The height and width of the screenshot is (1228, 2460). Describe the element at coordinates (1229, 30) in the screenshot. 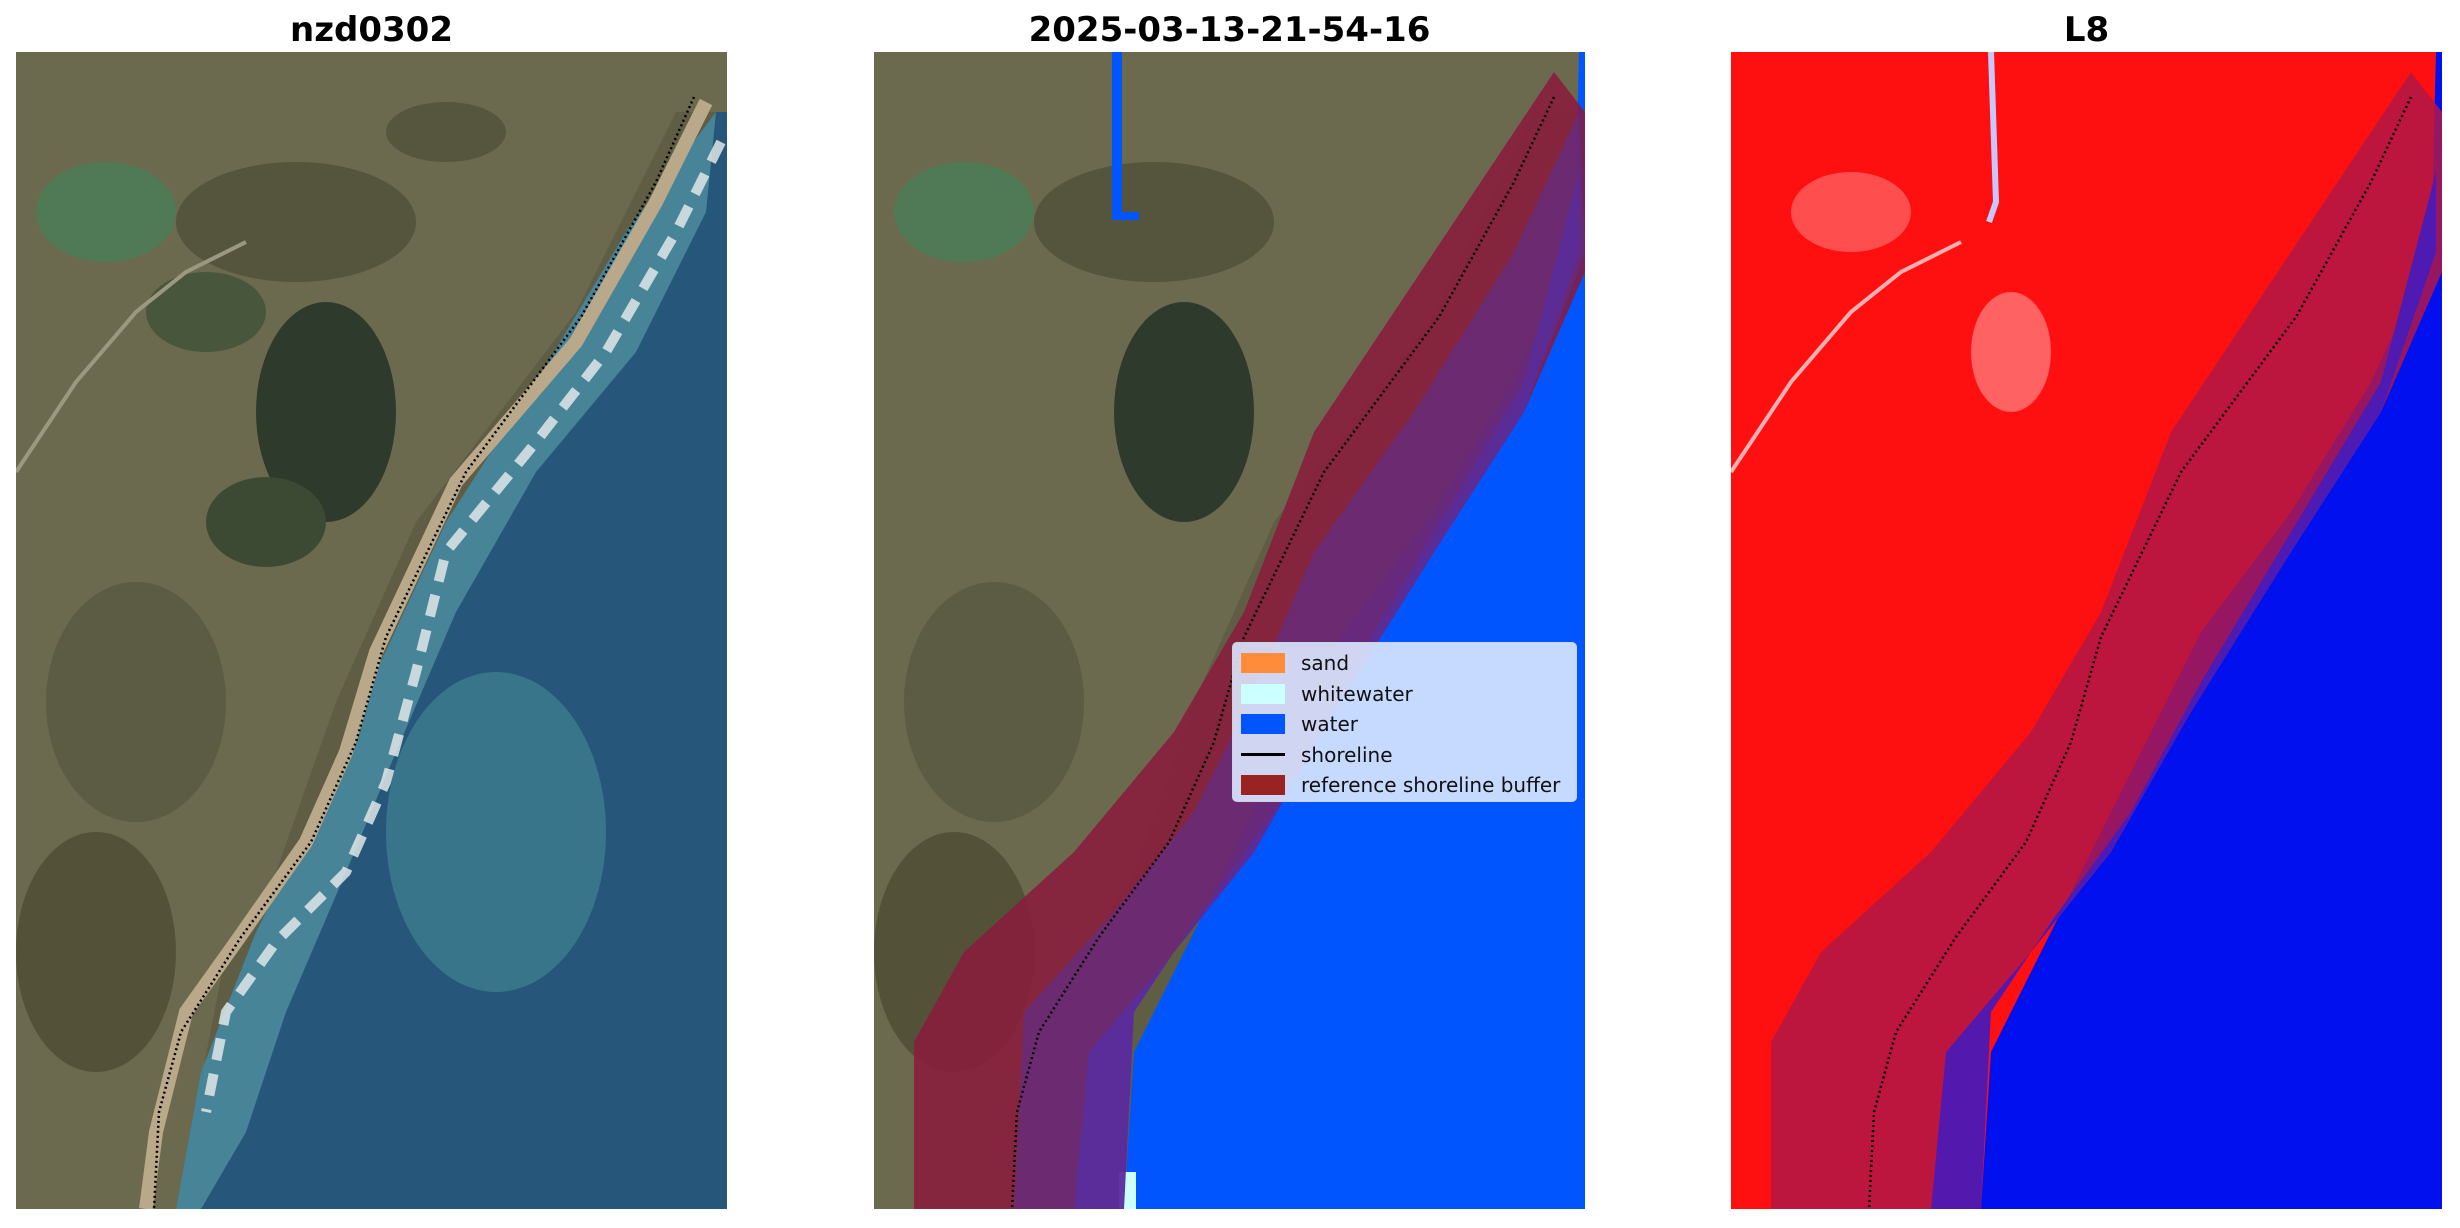

I see `panel-title-middle: 2025-03-13-21-54-16` at that location.